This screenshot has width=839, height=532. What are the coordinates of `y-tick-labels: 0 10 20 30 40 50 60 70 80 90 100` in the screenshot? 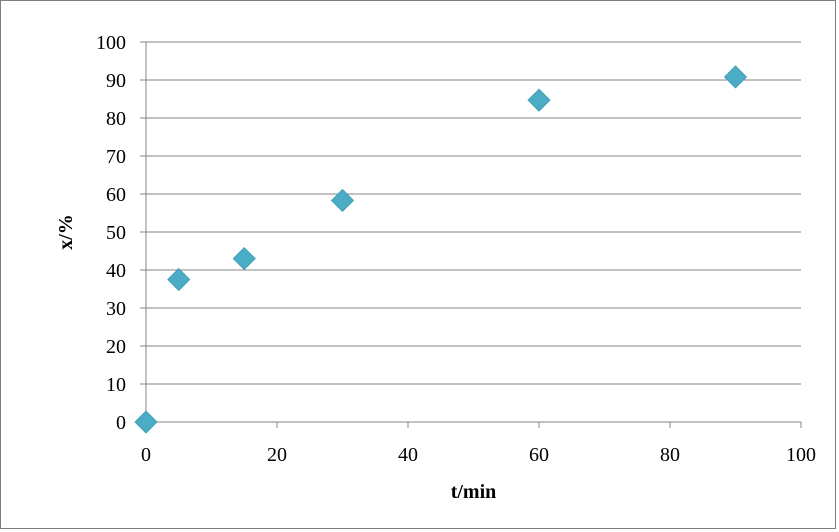 It's located at (111, 233).